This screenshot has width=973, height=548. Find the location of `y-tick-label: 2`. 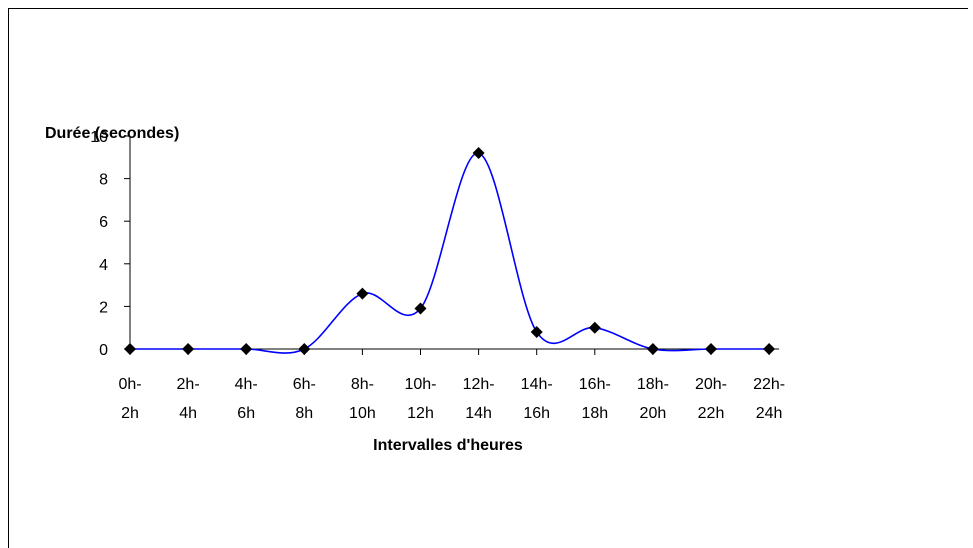

y-tick-label: 2 is located at coordinates (103, 307).